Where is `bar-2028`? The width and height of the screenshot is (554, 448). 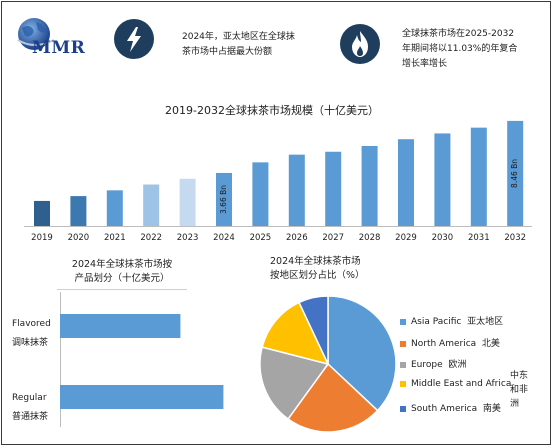 bar-2028 is located at coordinates (369, 185).